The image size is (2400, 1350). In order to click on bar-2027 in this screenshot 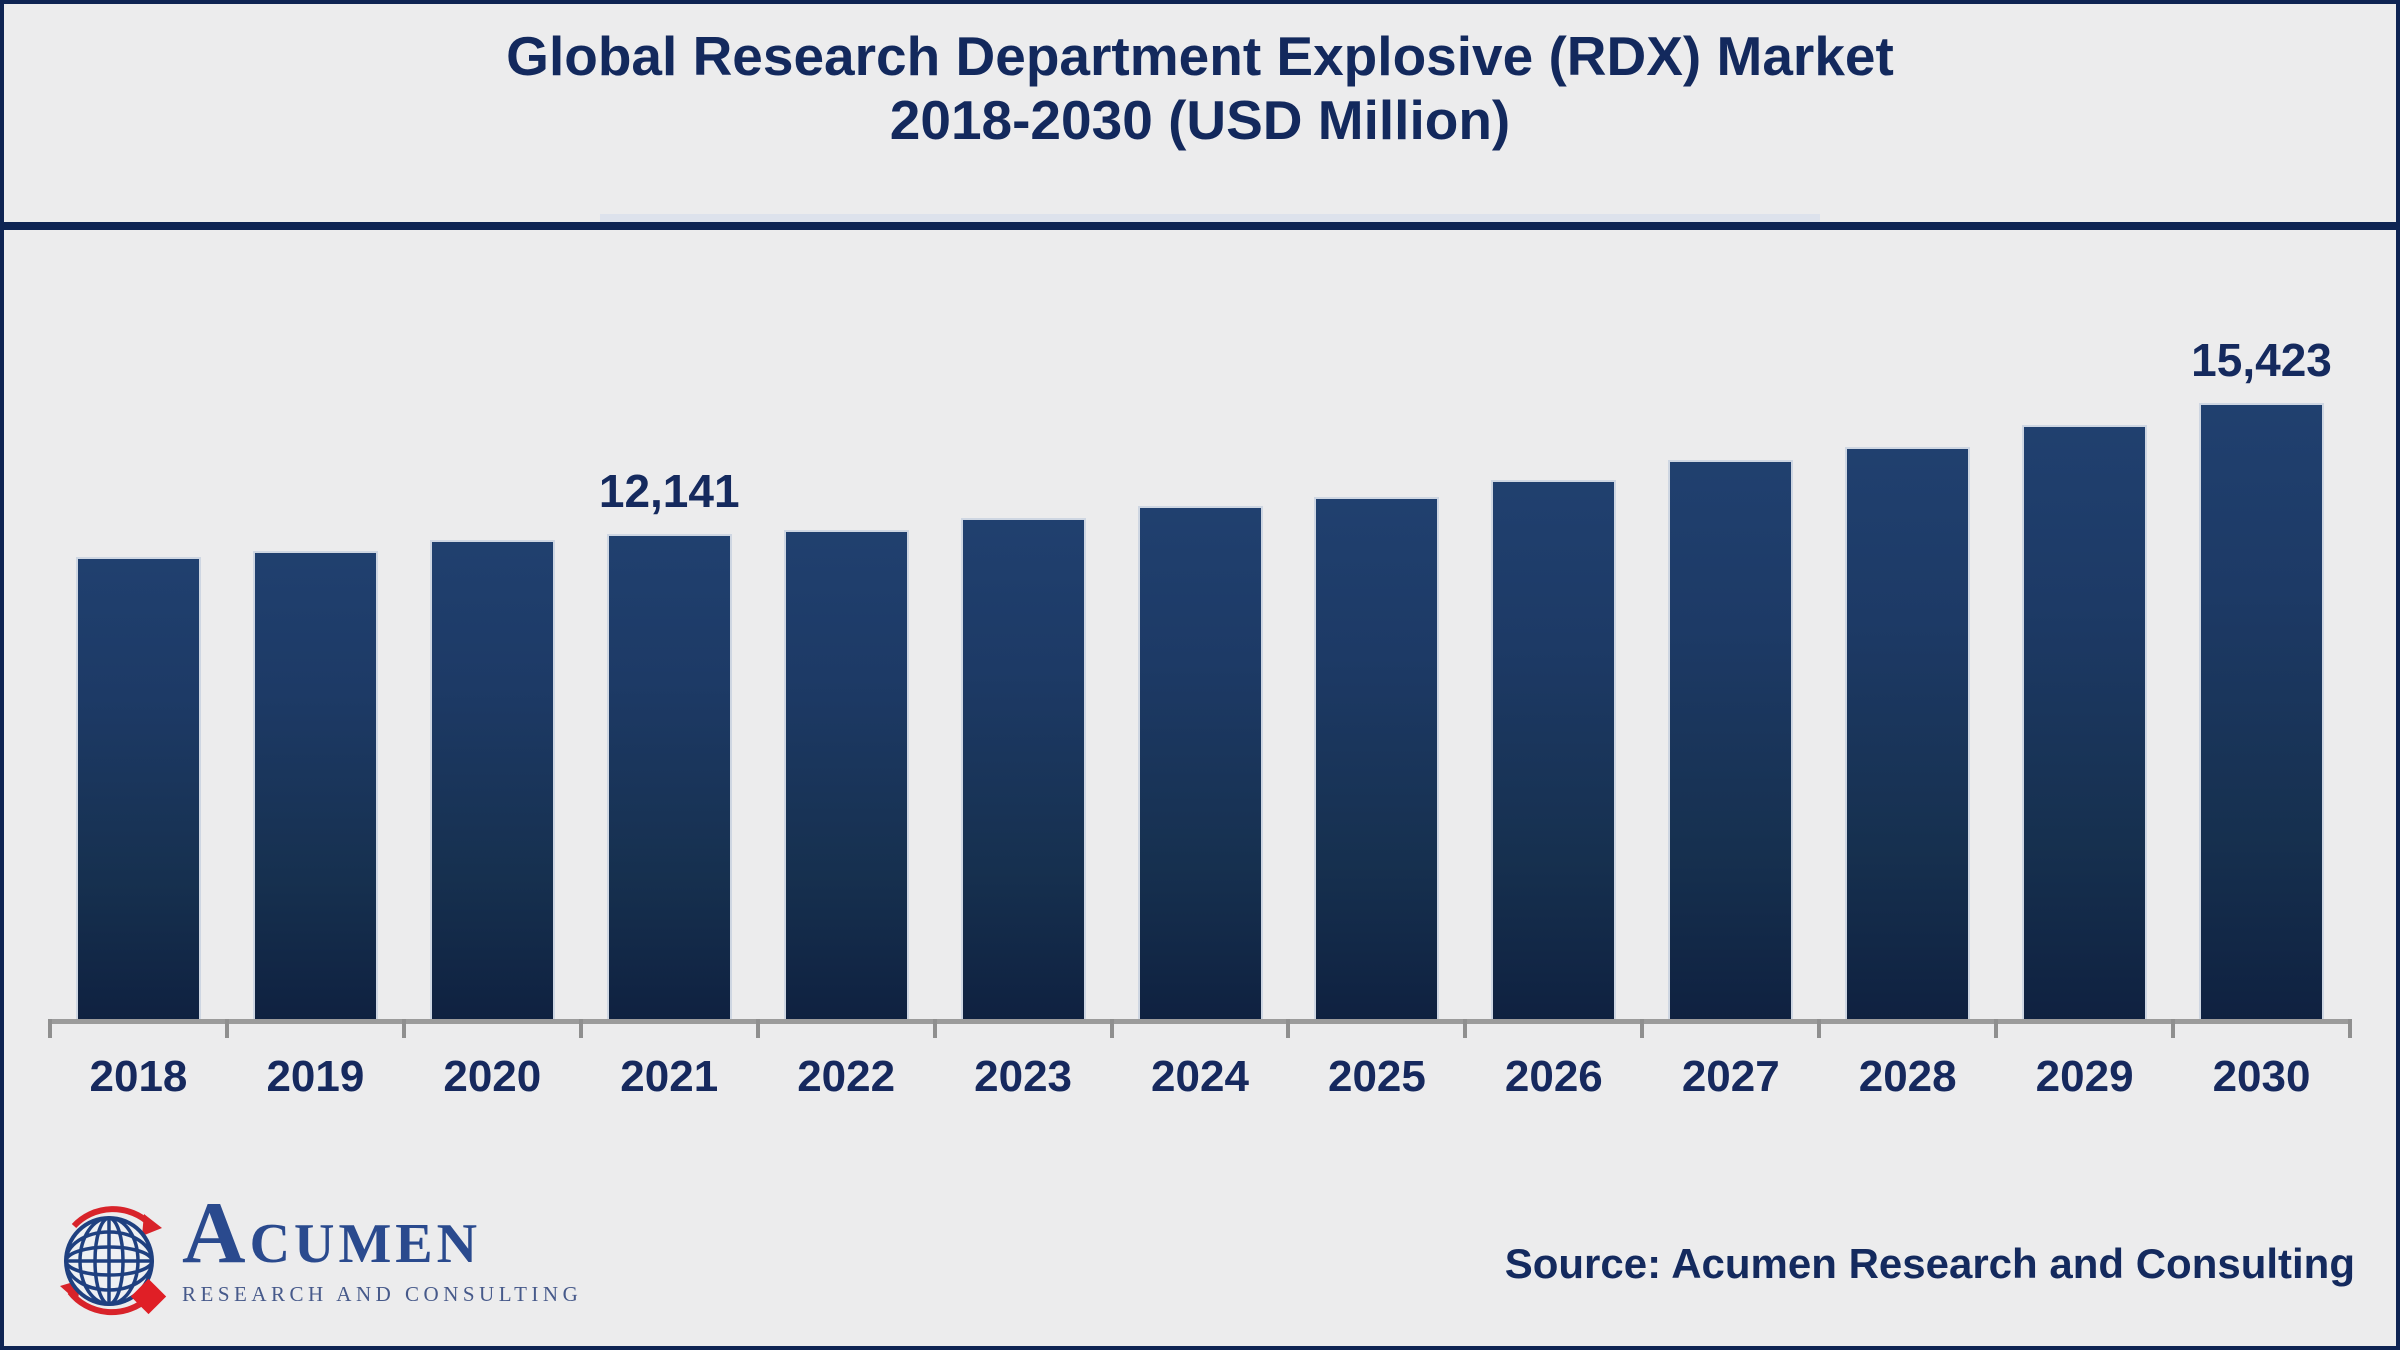, I will do `click(1731, 741)`.